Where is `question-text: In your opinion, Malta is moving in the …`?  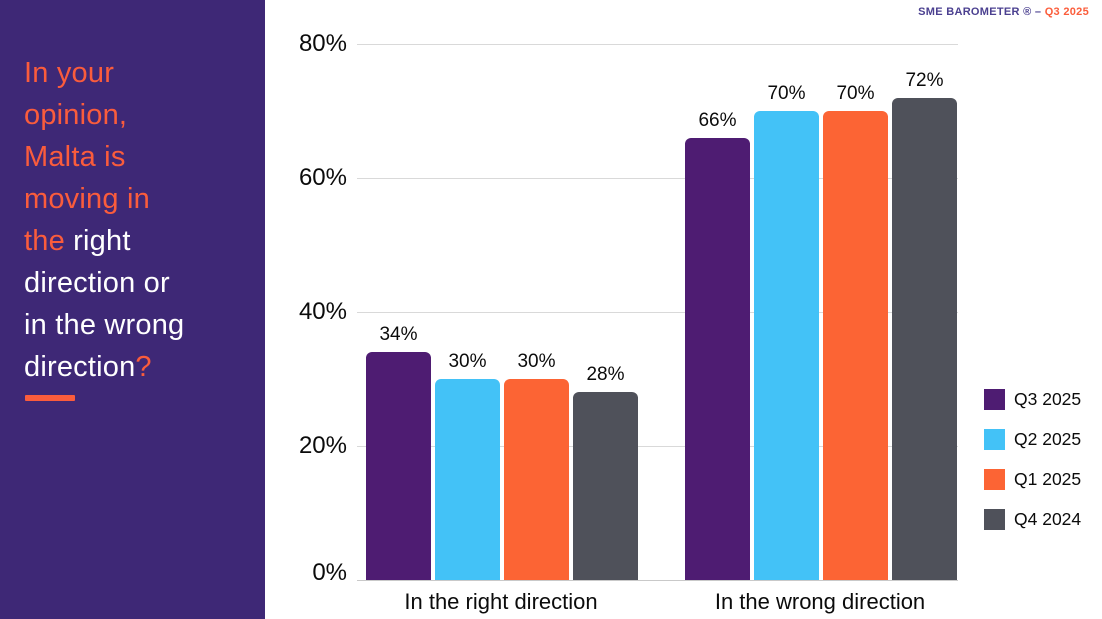 question-text: In your opinion, Malta is moving in the … is located at coordinates (139, 220).